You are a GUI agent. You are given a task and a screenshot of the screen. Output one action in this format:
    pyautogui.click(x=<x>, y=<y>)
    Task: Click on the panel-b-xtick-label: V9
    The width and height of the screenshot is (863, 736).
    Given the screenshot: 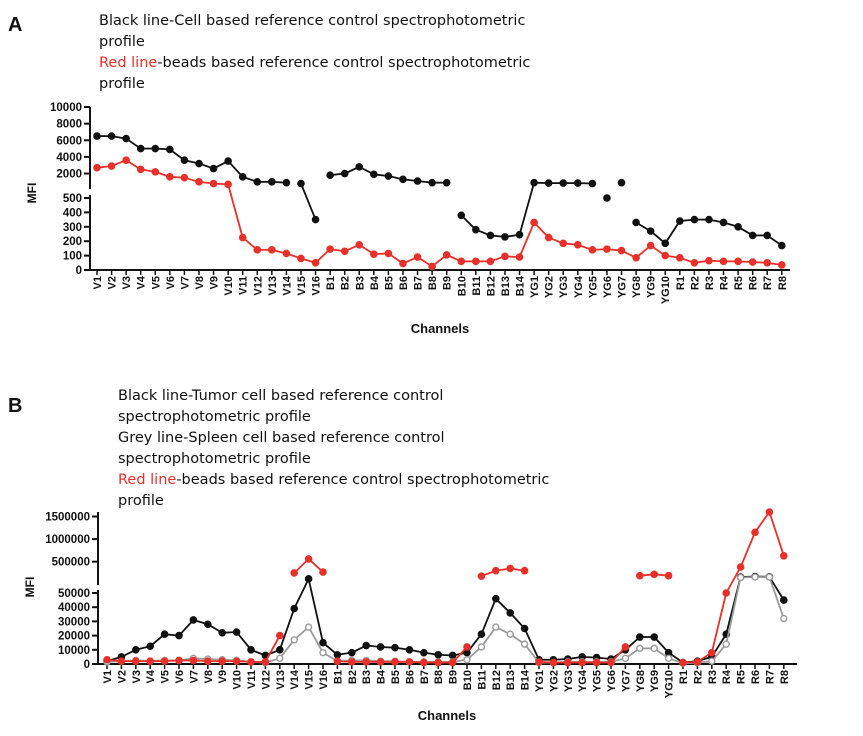 What is the action you would take?
    pyautogui.click(x=223, y=676)
    